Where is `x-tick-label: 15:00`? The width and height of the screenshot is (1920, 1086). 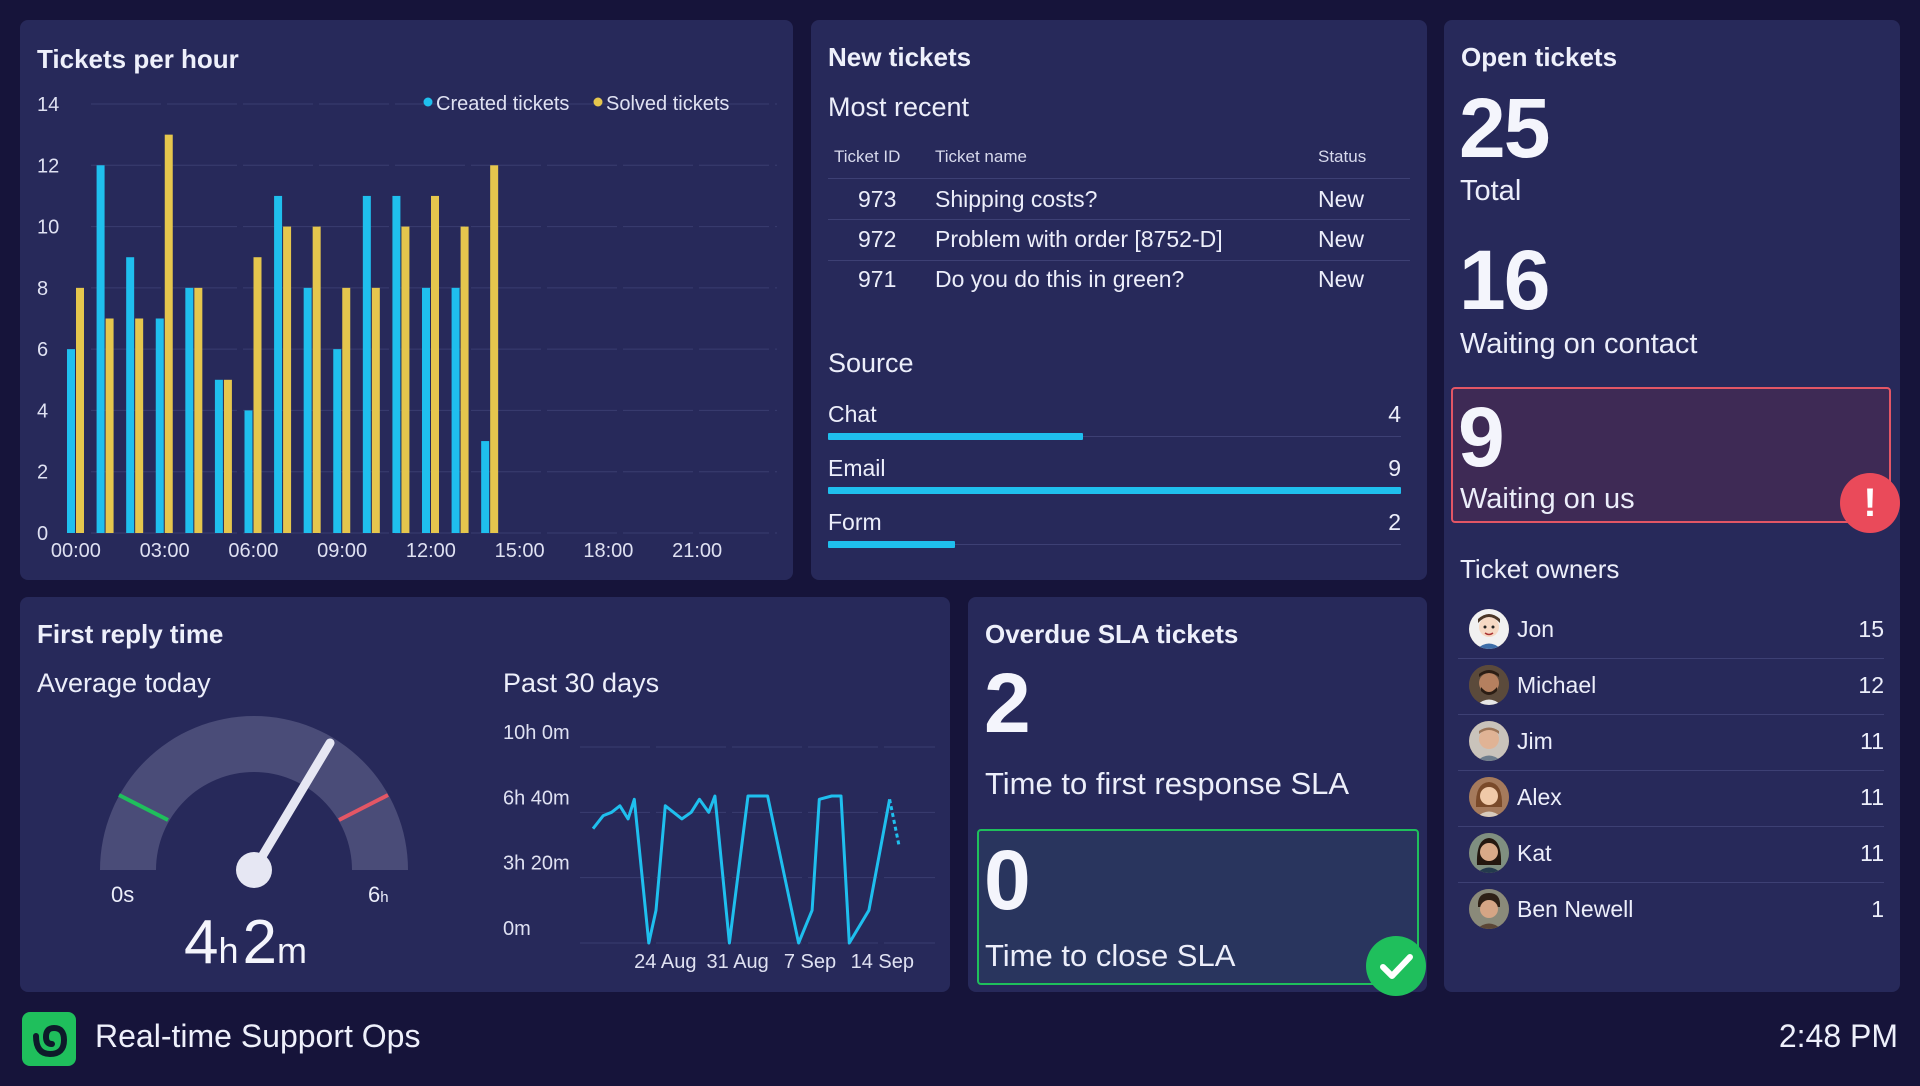 x-tick-label: 15:00 is located at coordinates (520, 551).